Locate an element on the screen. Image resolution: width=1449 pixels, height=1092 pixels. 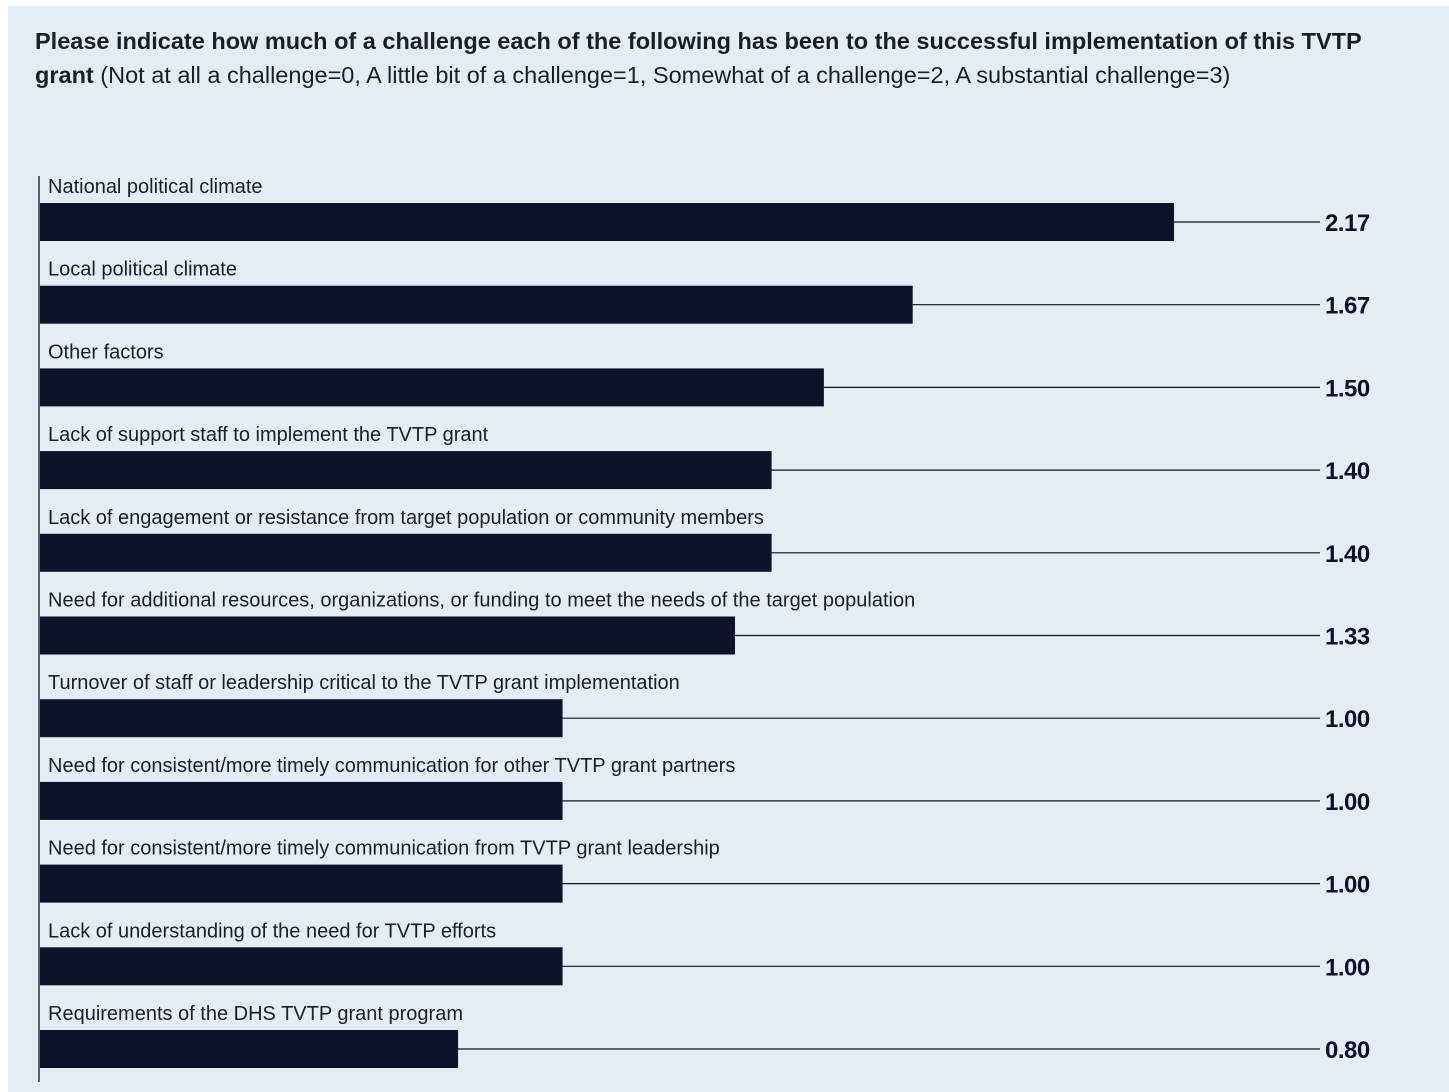
category-label: National political climate is located at coordinates (155, 187).